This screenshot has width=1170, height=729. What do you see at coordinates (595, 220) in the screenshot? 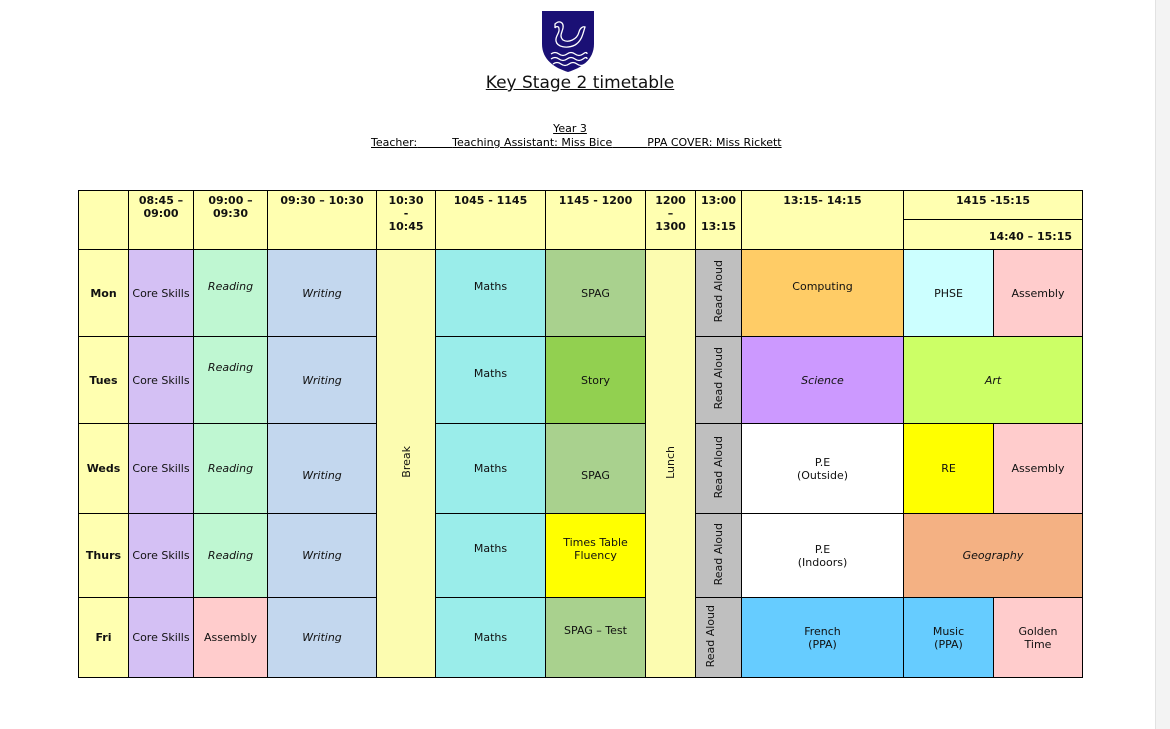
I see `header-time: 1145 - 1200` at bounding box center [595, 220].